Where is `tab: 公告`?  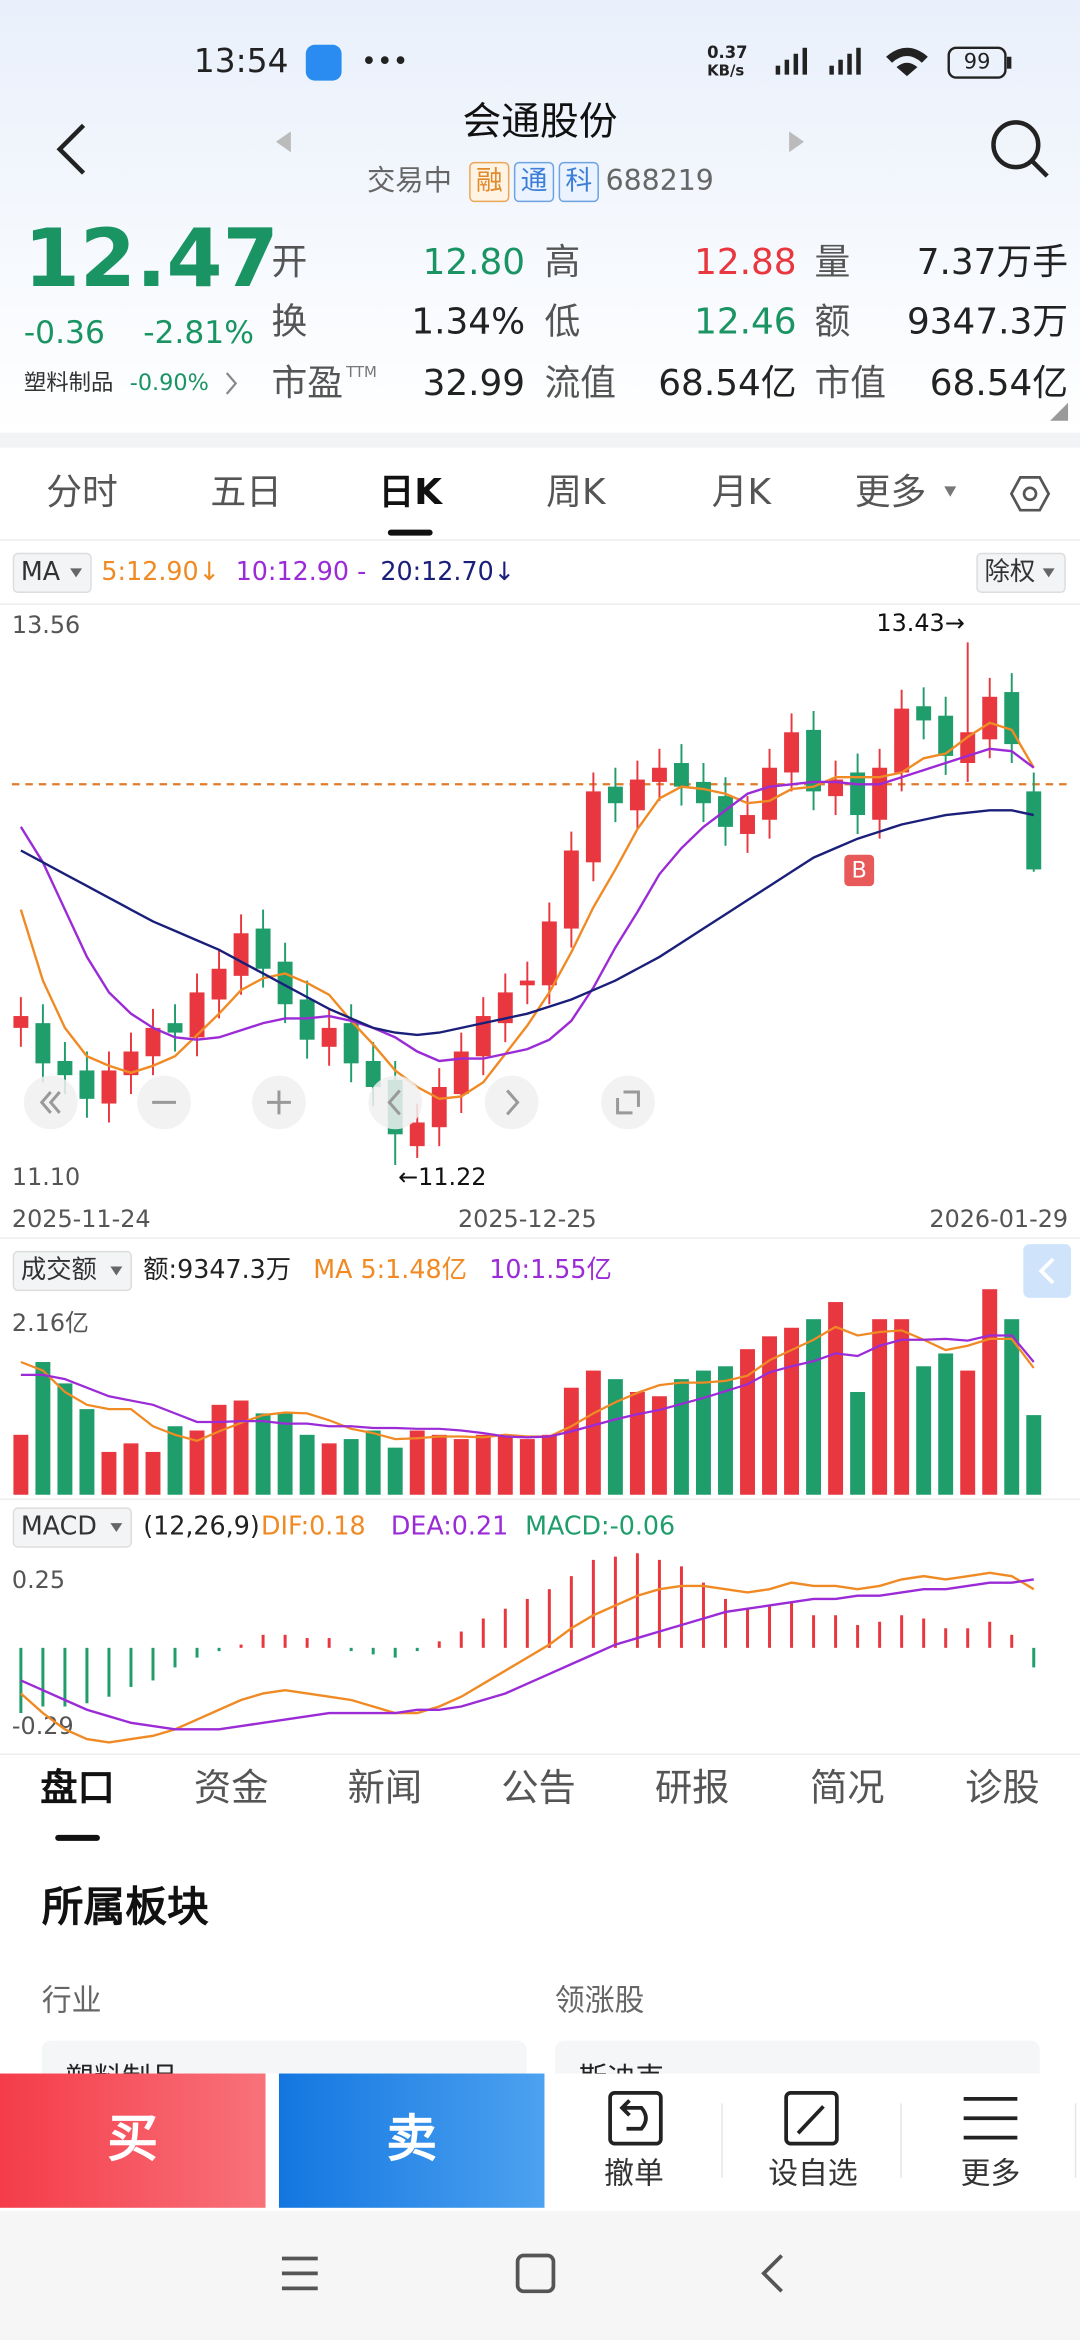
tab: 公告 is located at coordinates (538, 1788).